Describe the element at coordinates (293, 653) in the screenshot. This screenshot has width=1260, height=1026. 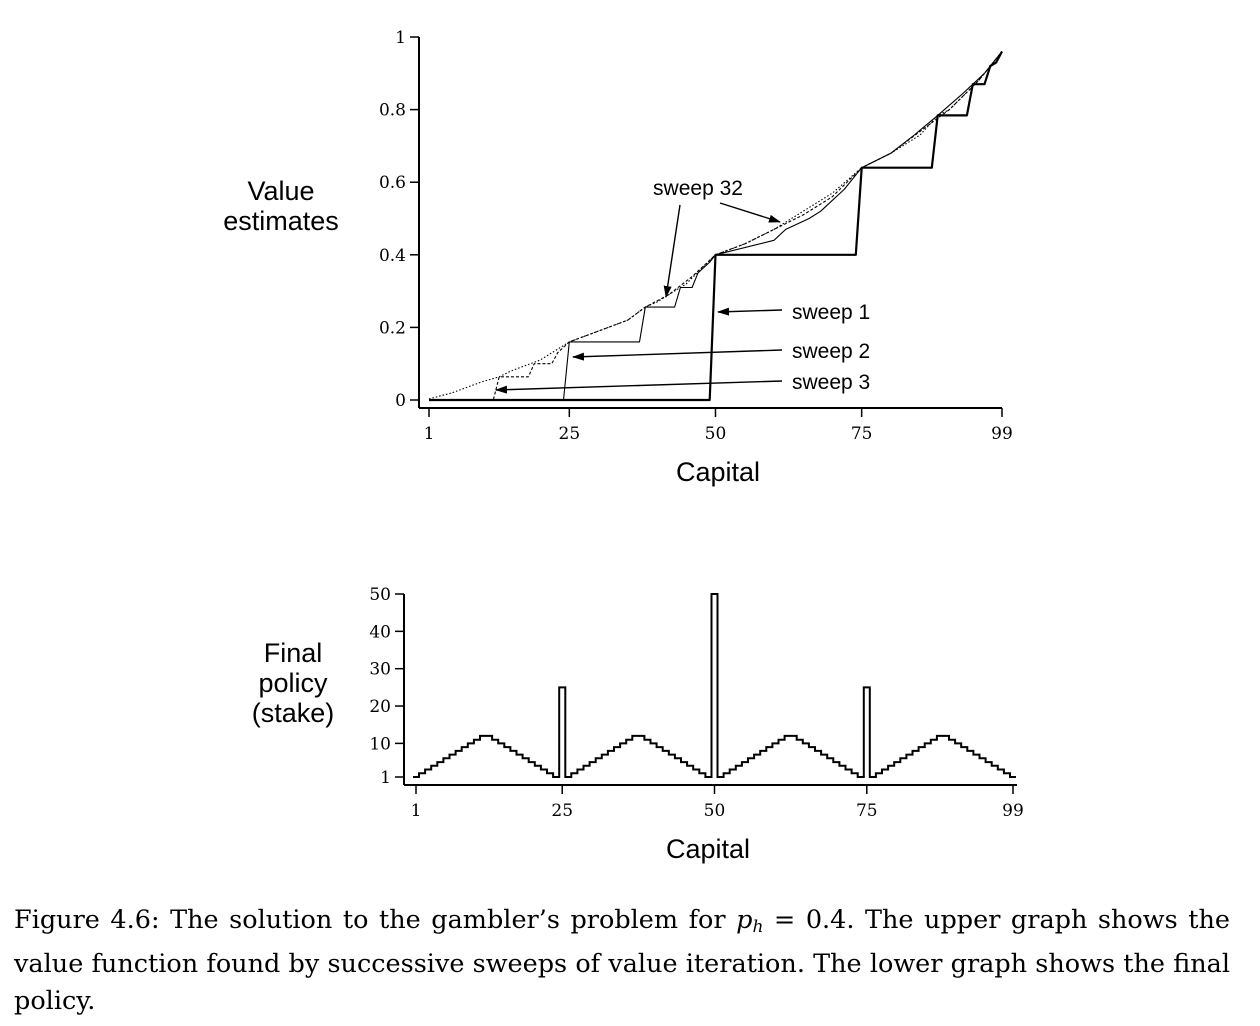
I see `policy-chart-ylabel-line1: Final` at that location.